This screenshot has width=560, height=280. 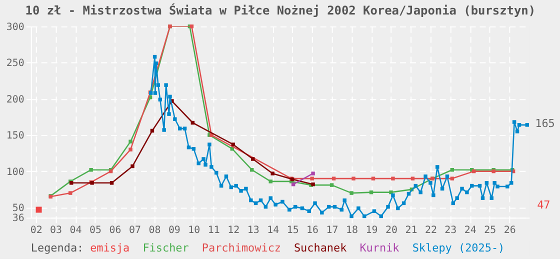 I want to click on text: Kurnik, so click(x=380, y=248).